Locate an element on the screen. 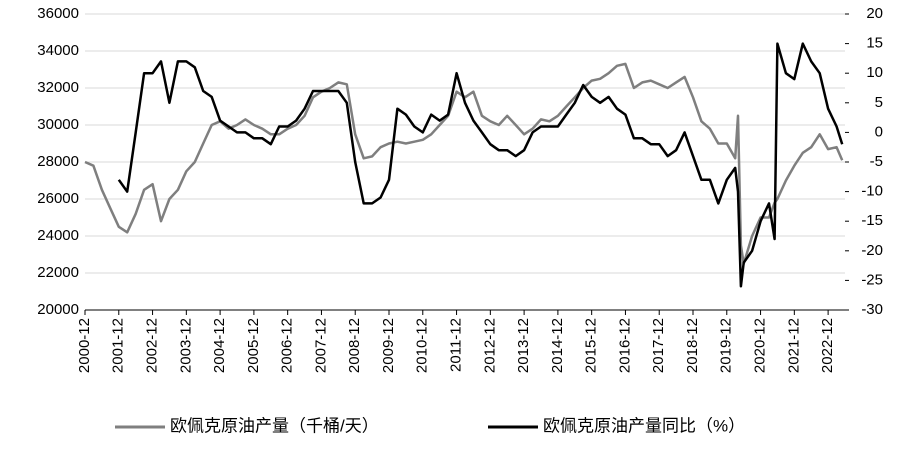 The image size is (900, 451). x-tick-label: 2005-12 is located at coordinates (253, 345).